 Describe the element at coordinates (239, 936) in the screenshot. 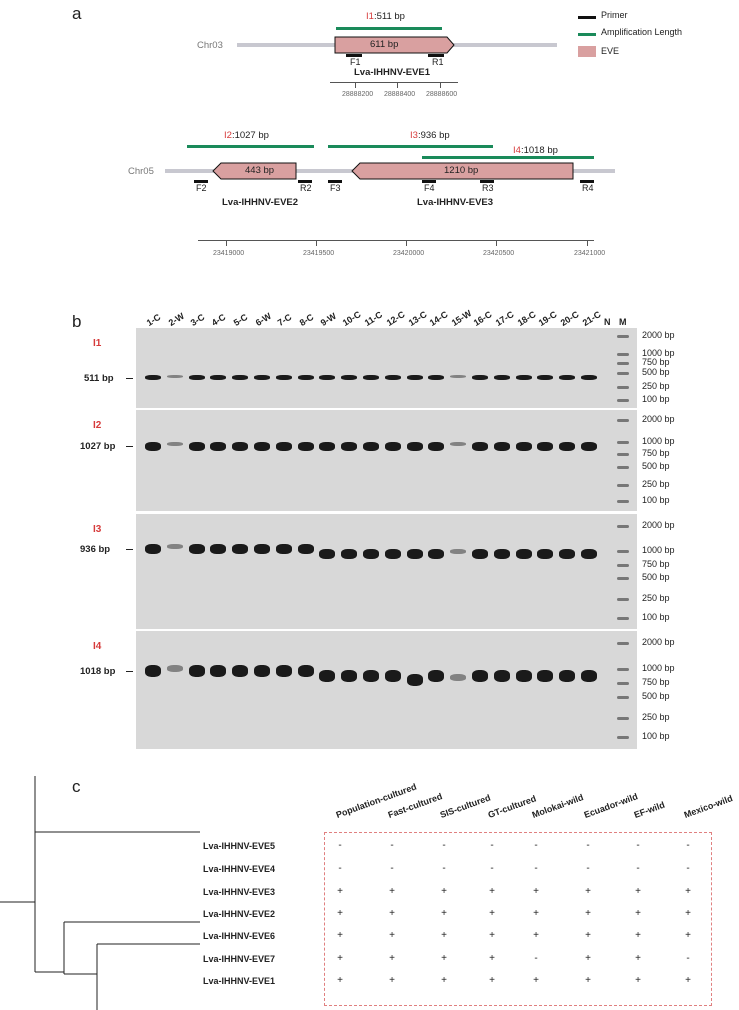

I see `row-label: Lva-IHHNV-EVE6` at that location.